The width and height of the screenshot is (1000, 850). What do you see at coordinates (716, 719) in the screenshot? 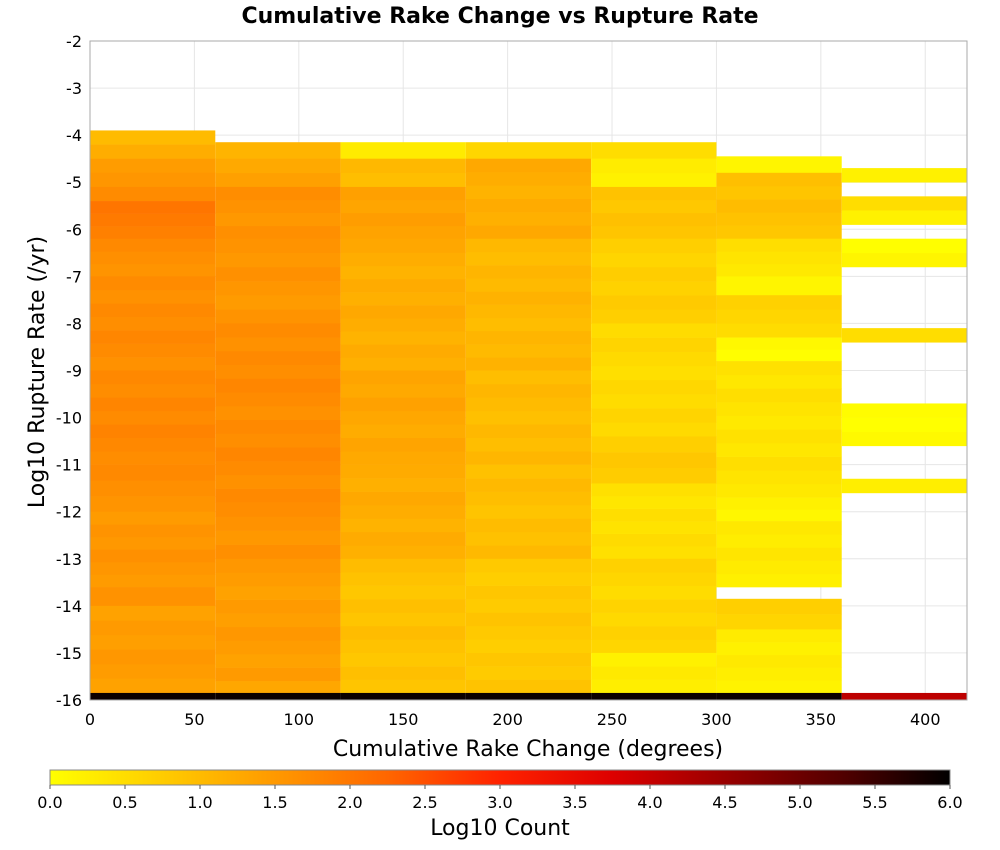
I see `x-tick-label: 300` at bounding box center [716, 719].